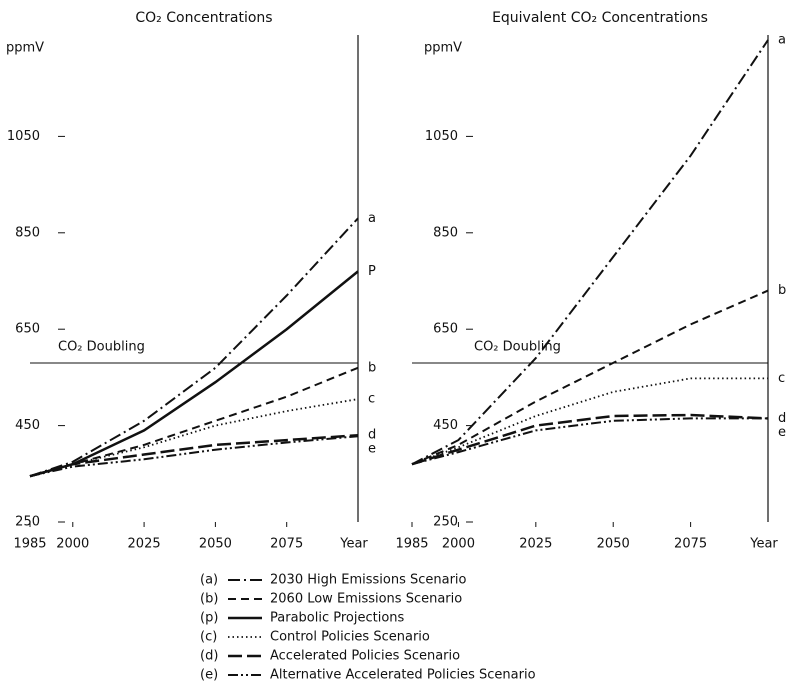 The width and height of the screenshot is (787, 693). Describe the element at coordinates (368, 580) in the screenshot. I see `legend-label: 2030 High Emissions Scenario` at that location.